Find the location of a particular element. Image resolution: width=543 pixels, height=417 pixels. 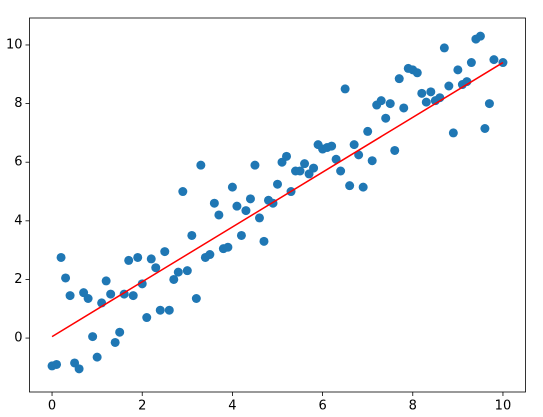

y-tick-label: 2 is located at coordinates (18, 279).